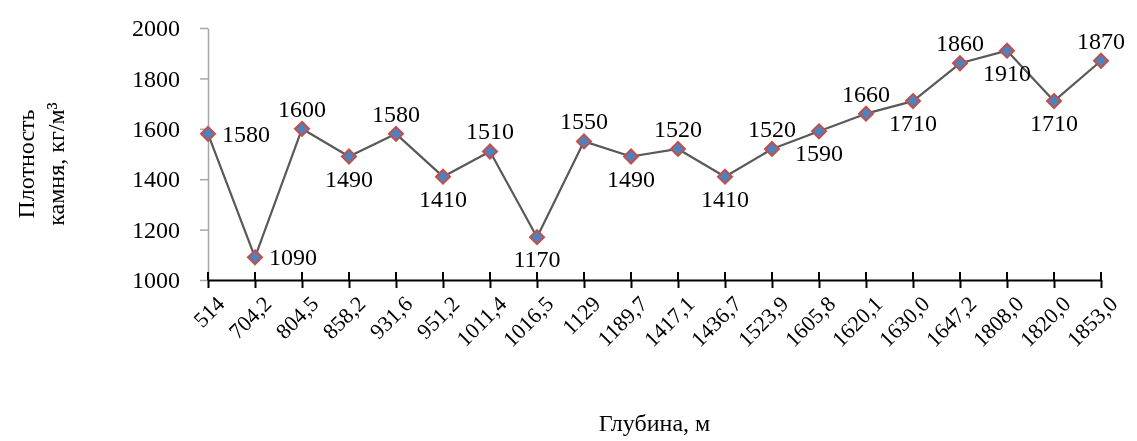 The width and height of the screenshot is (1137, 441). Describe the element at coordinates (1101, 40) in the screenshot. I see `data-label: 1870` at that location.